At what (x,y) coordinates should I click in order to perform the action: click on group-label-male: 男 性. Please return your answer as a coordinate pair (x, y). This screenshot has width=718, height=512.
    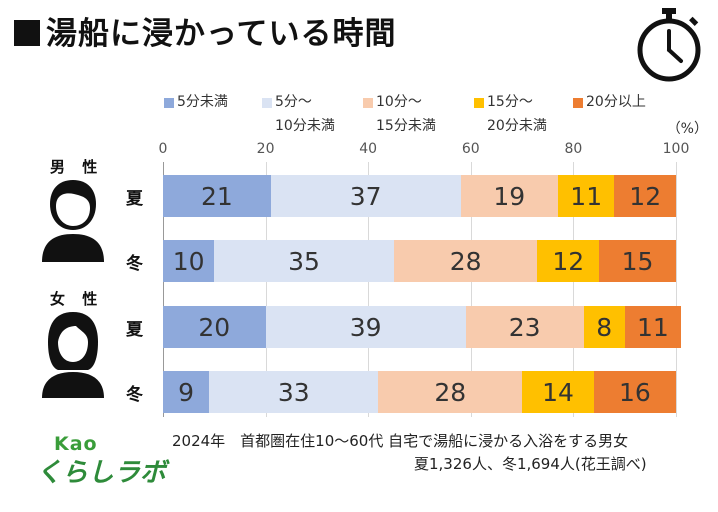
    Looking at the image, I should click on (77, 167).